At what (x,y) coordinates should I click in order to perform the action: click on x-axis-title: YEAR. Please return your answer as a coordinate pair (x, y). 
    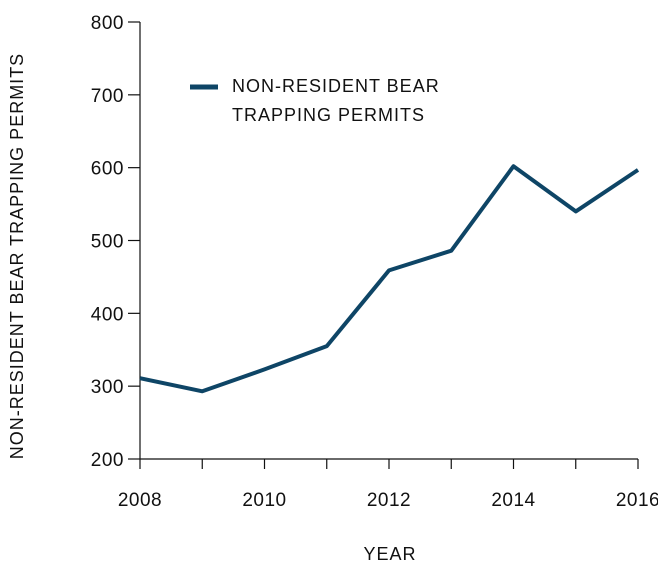
    Looking at the image, I should click on (389, 554).